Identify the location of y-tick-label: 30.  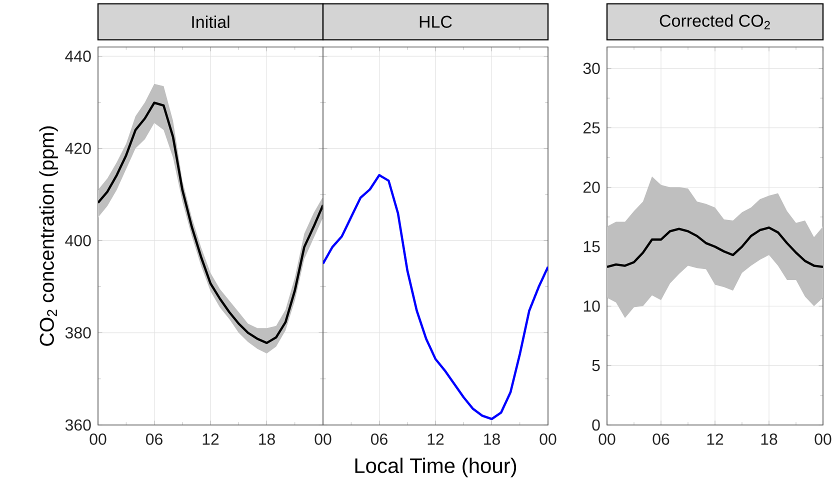
(591, 68).